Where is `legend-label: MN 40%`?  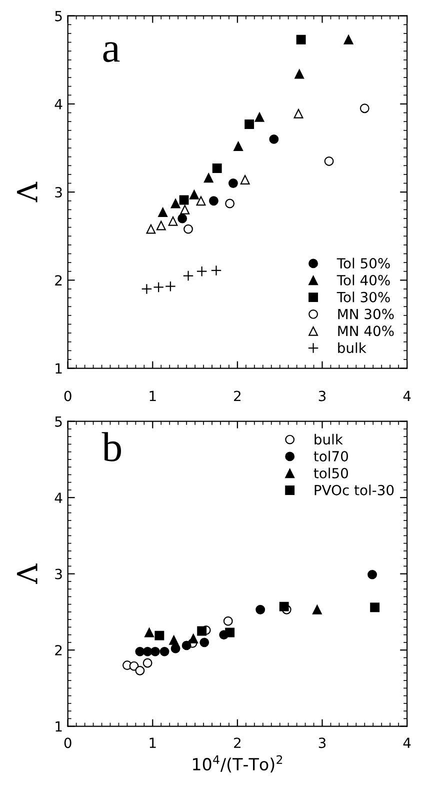 legend-label: MN 40% is located at coordinates (366, 331).